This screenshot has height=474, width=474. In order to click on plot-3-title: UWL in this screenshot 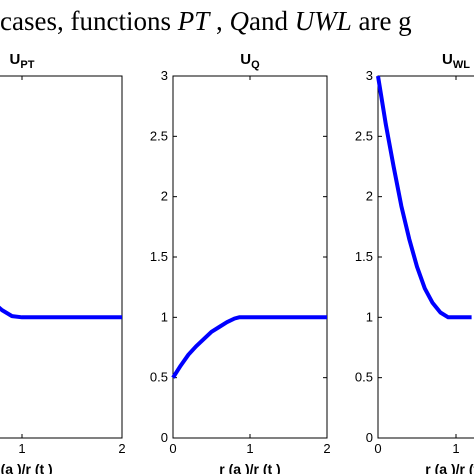, I will do `click(456, 61)`.